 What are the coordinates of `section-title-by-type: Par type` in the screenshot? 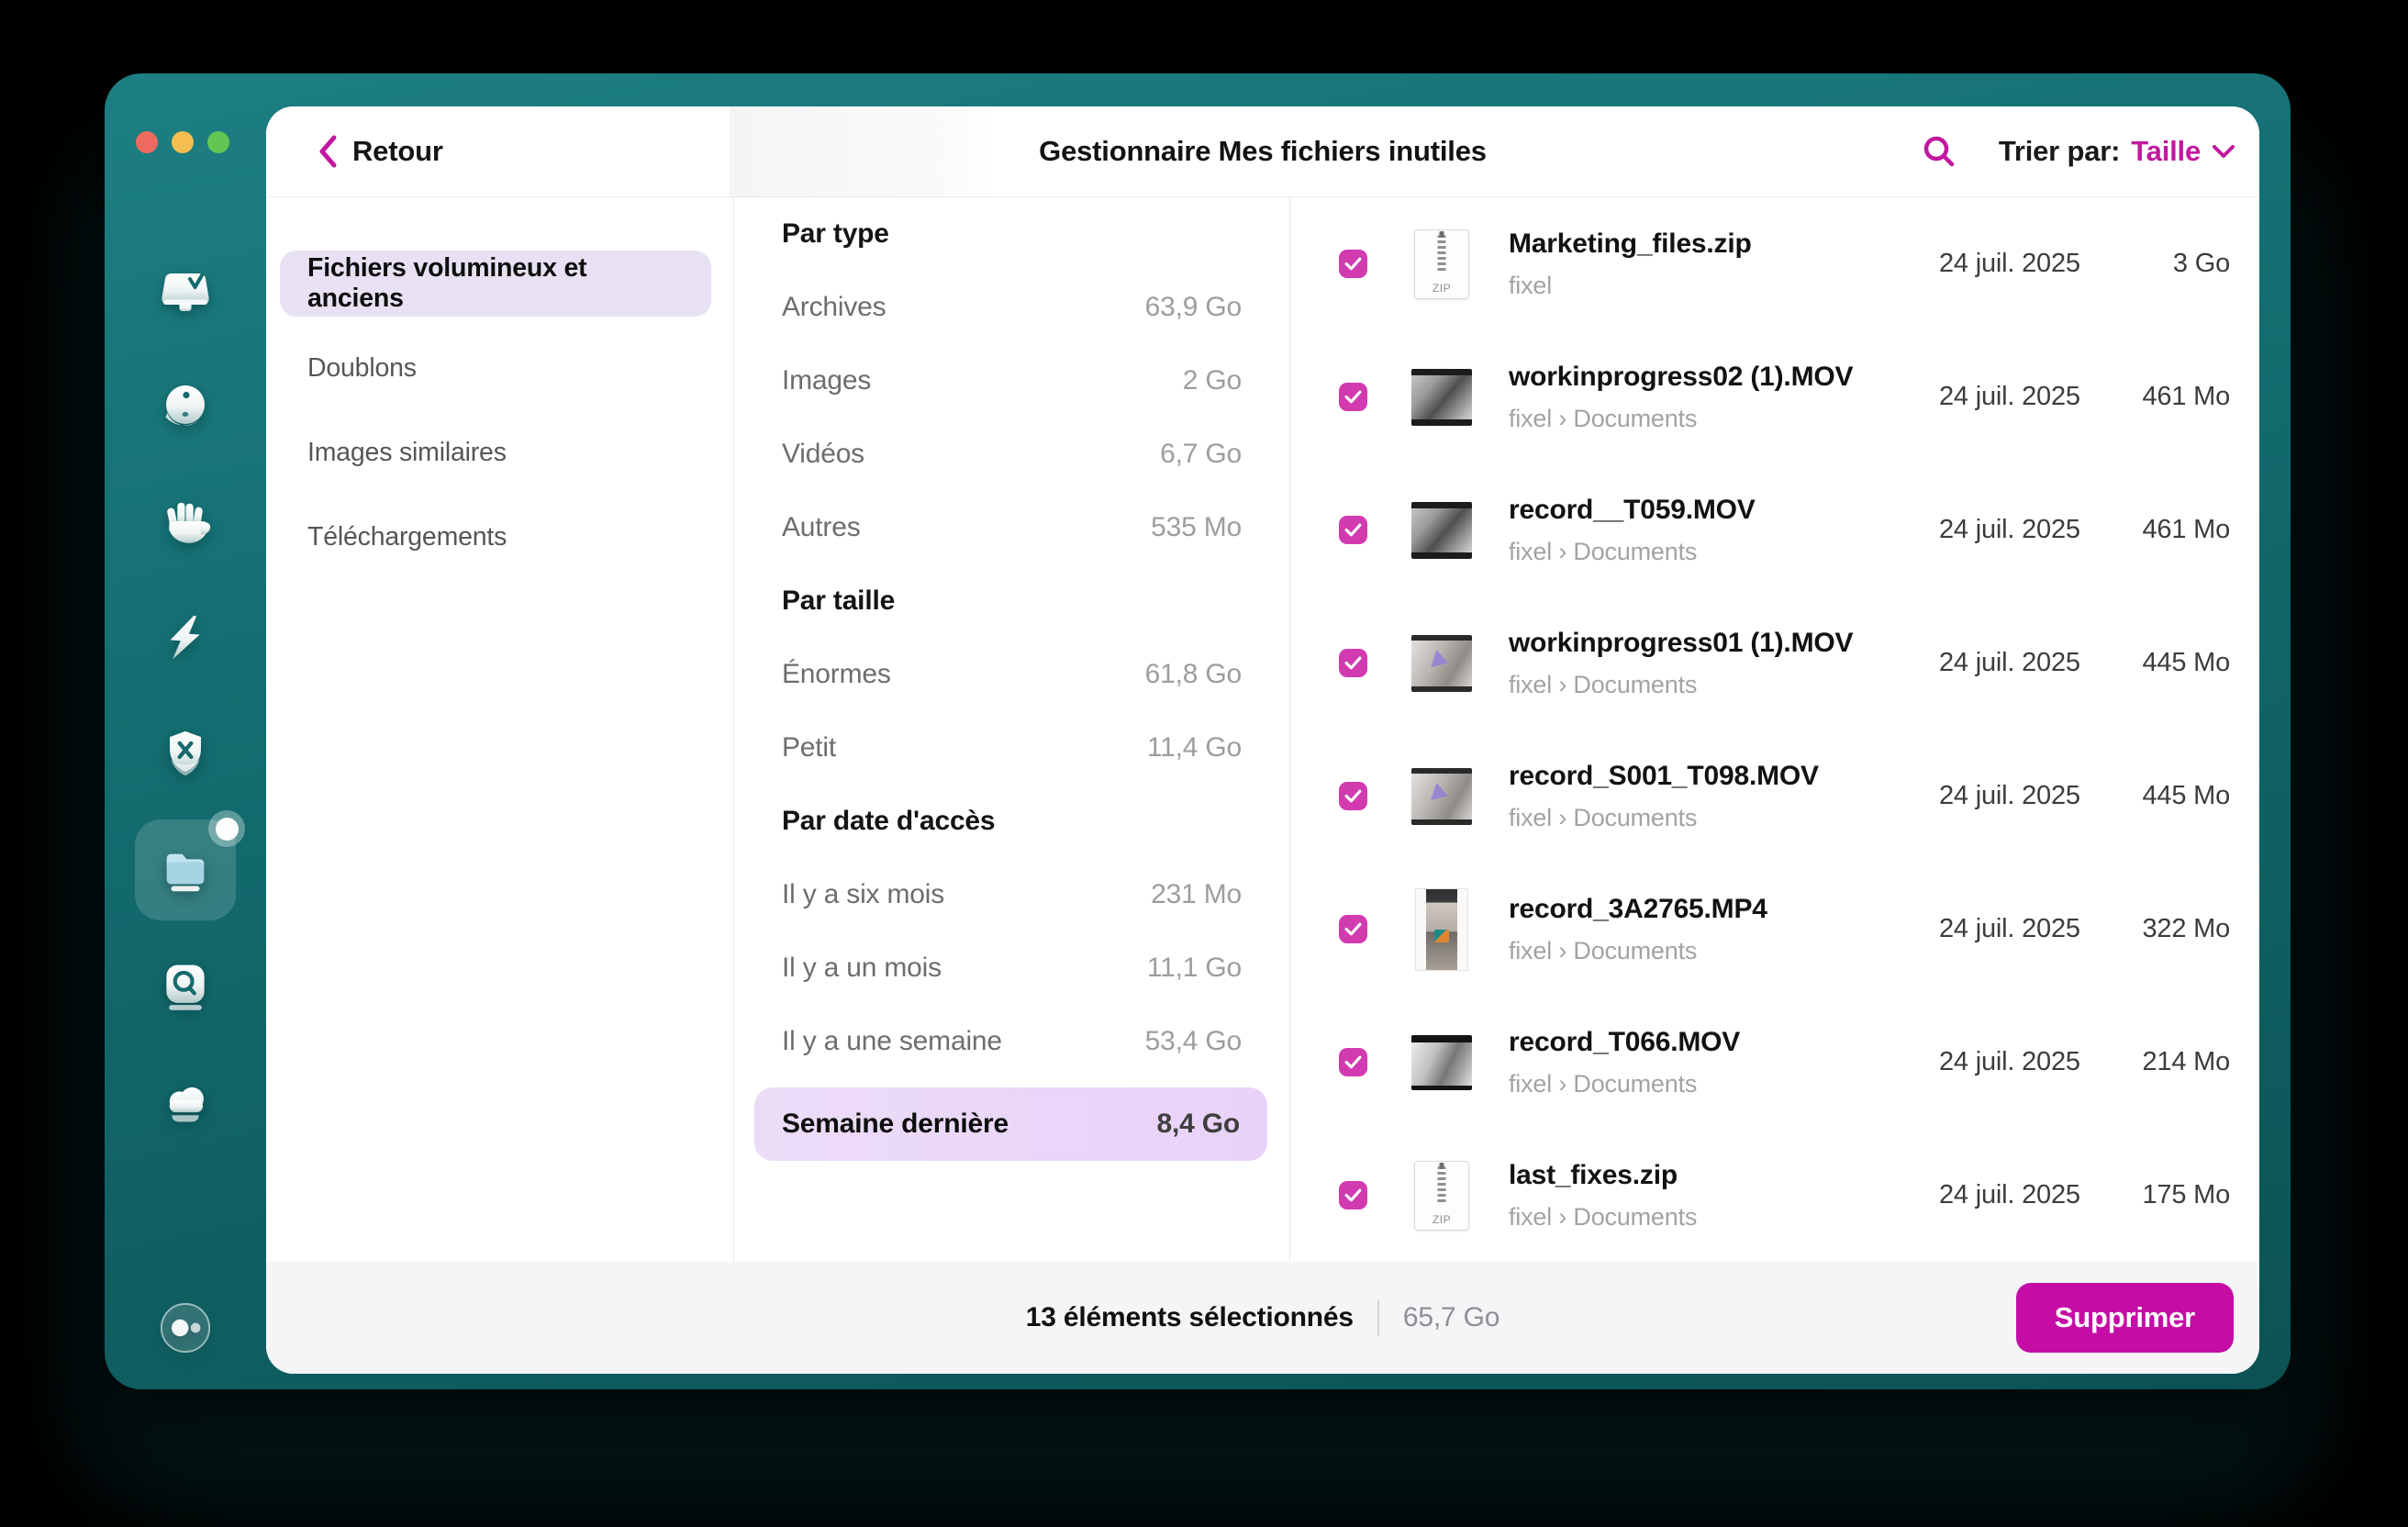 It's located at (835, 234).